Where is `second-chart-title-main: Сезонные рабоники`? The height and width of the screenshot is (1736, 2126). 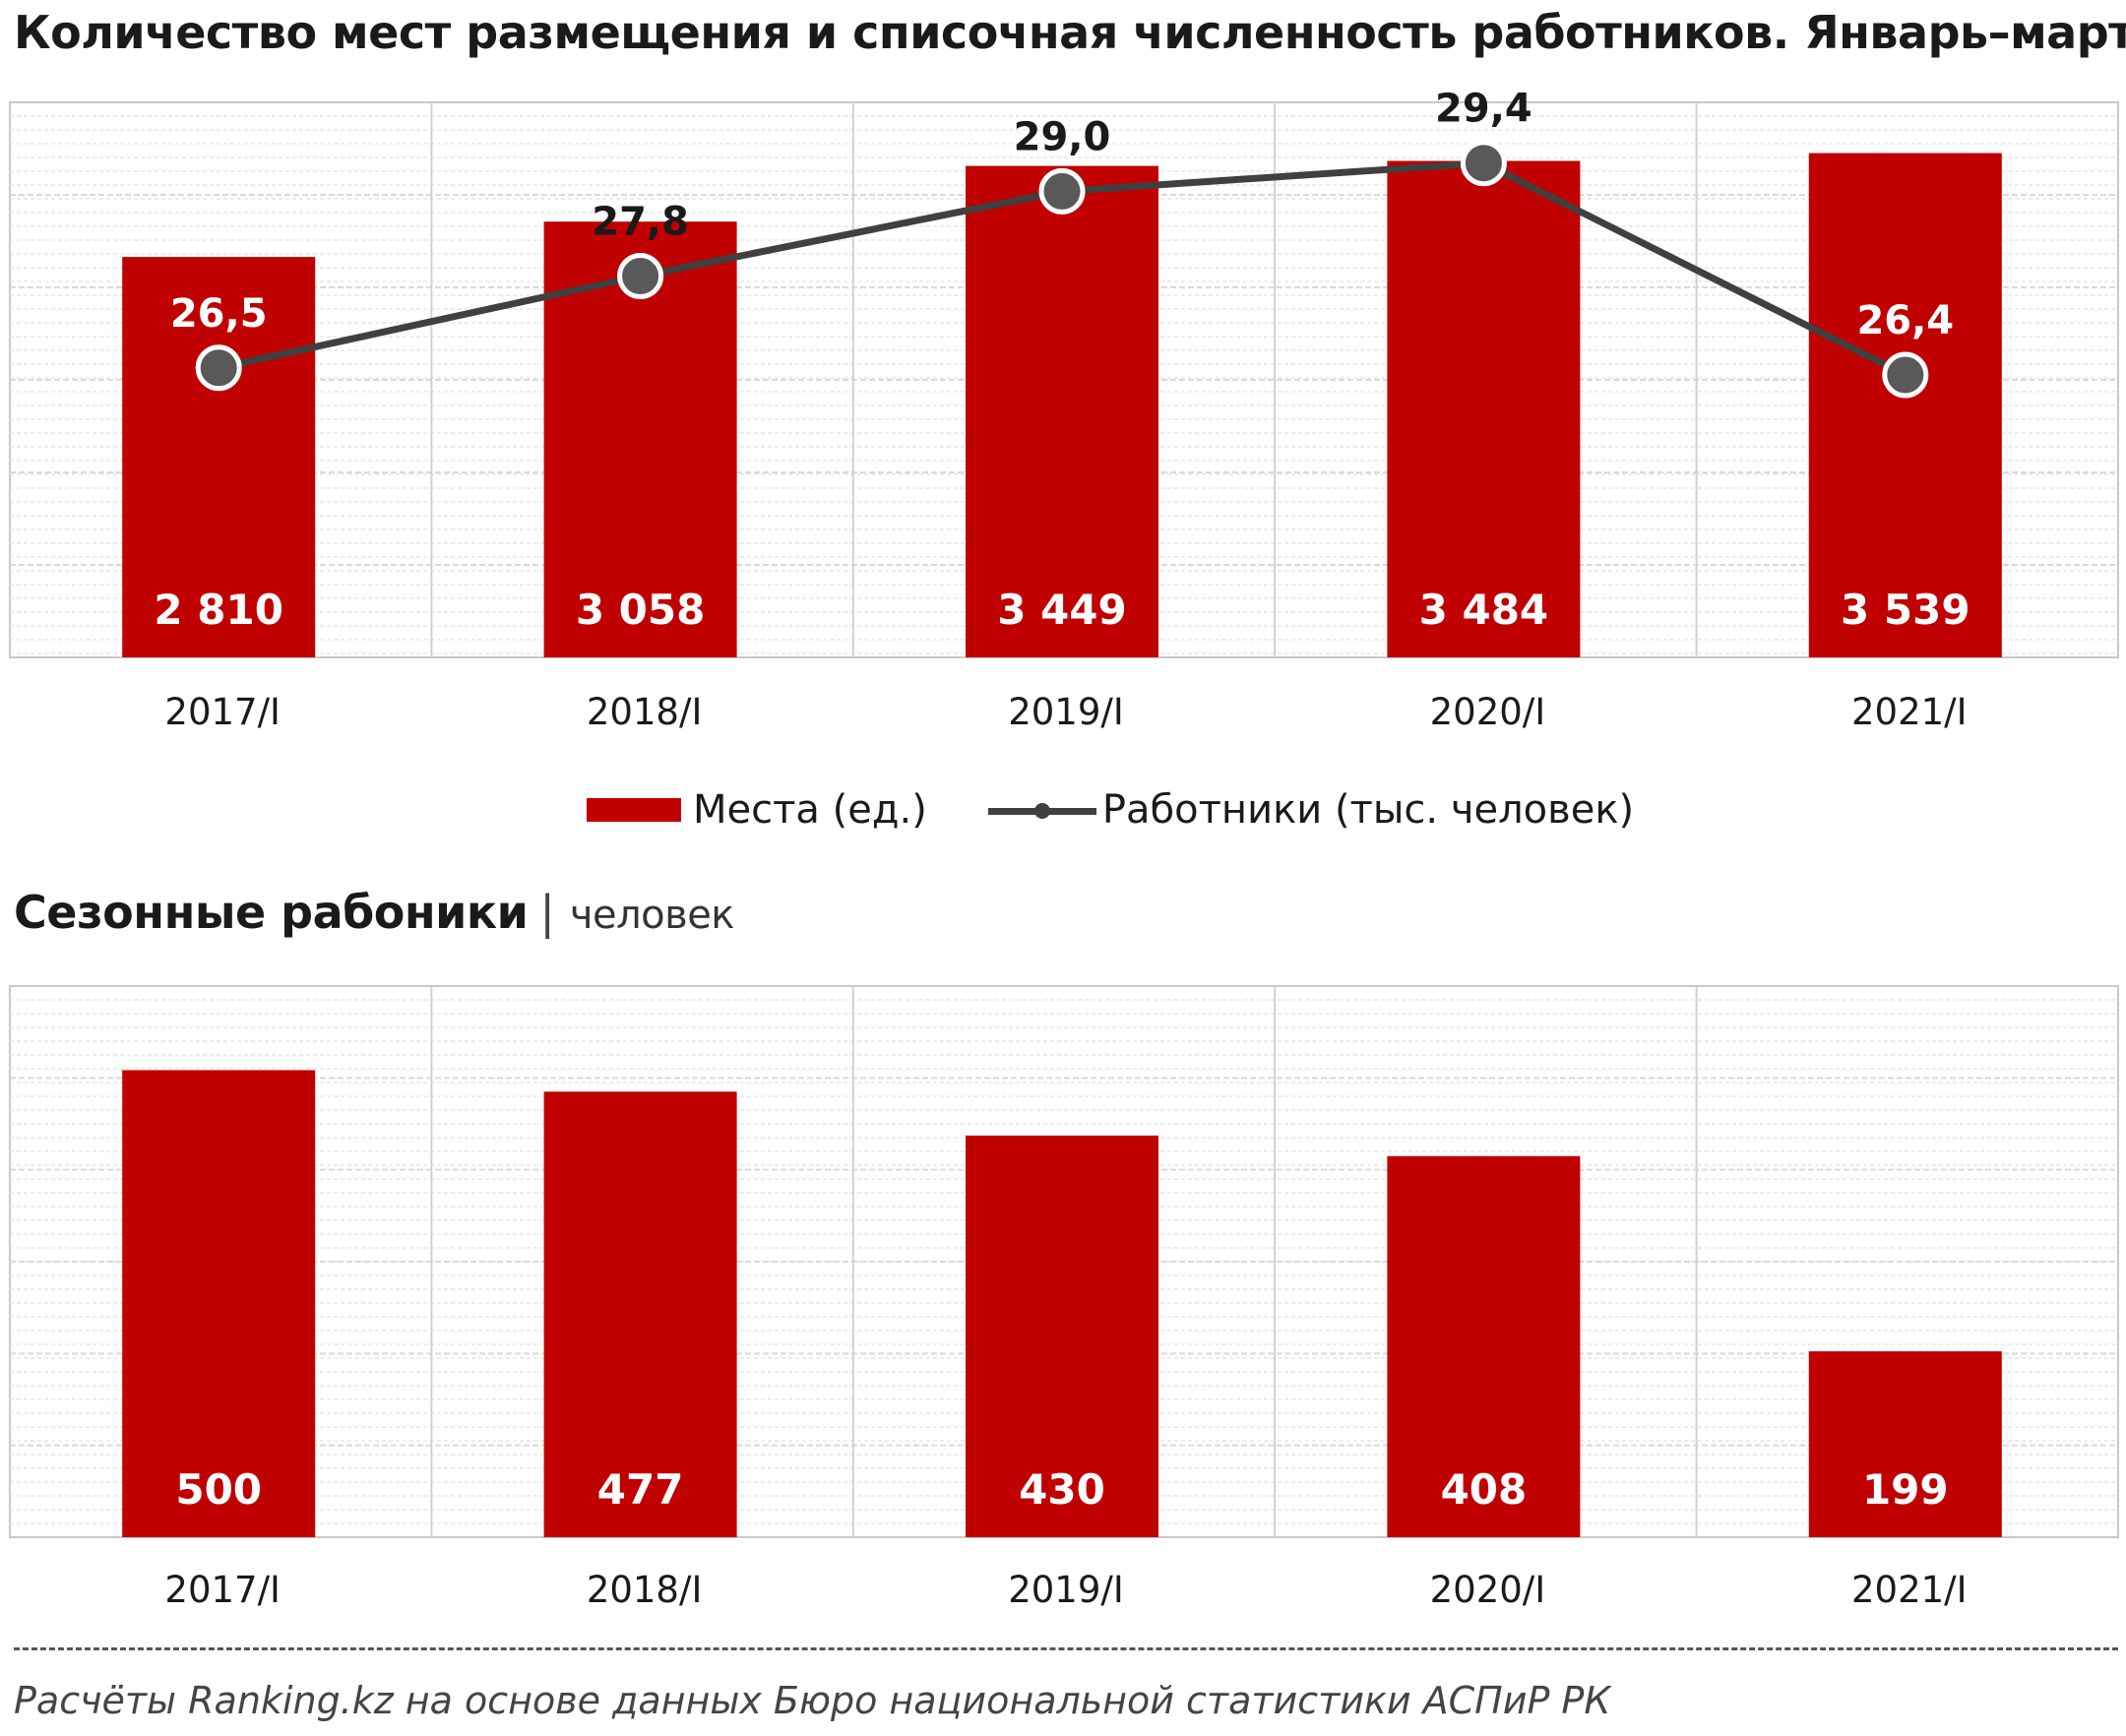
second-chart-title-main: Сезонные рабоники is located at coordinates (271, 912).